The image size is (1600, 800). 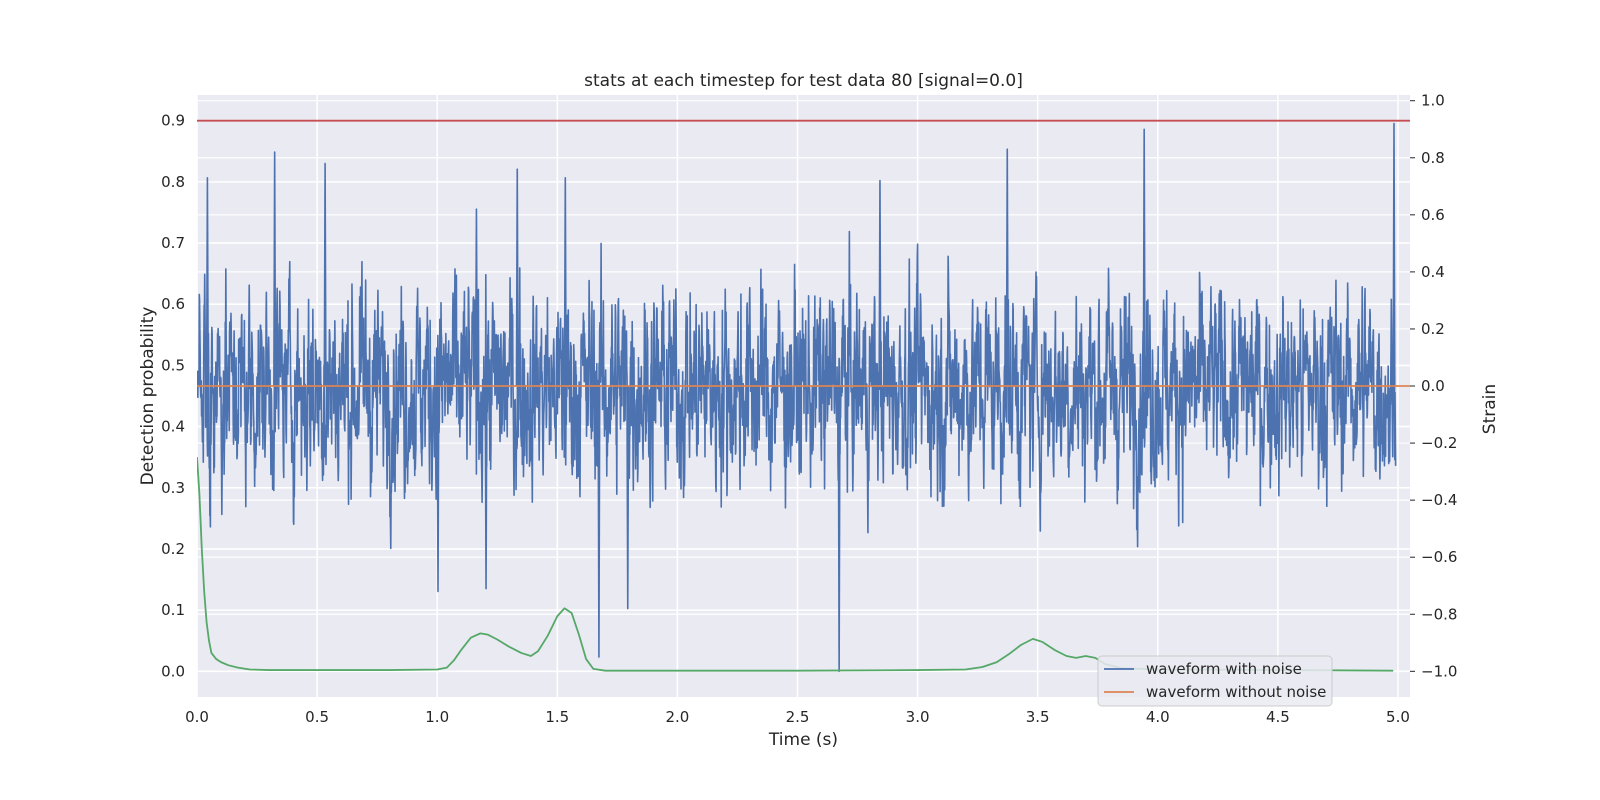 I want to click on legend-entry: waveform without noise, so click(x=1236, y=692).